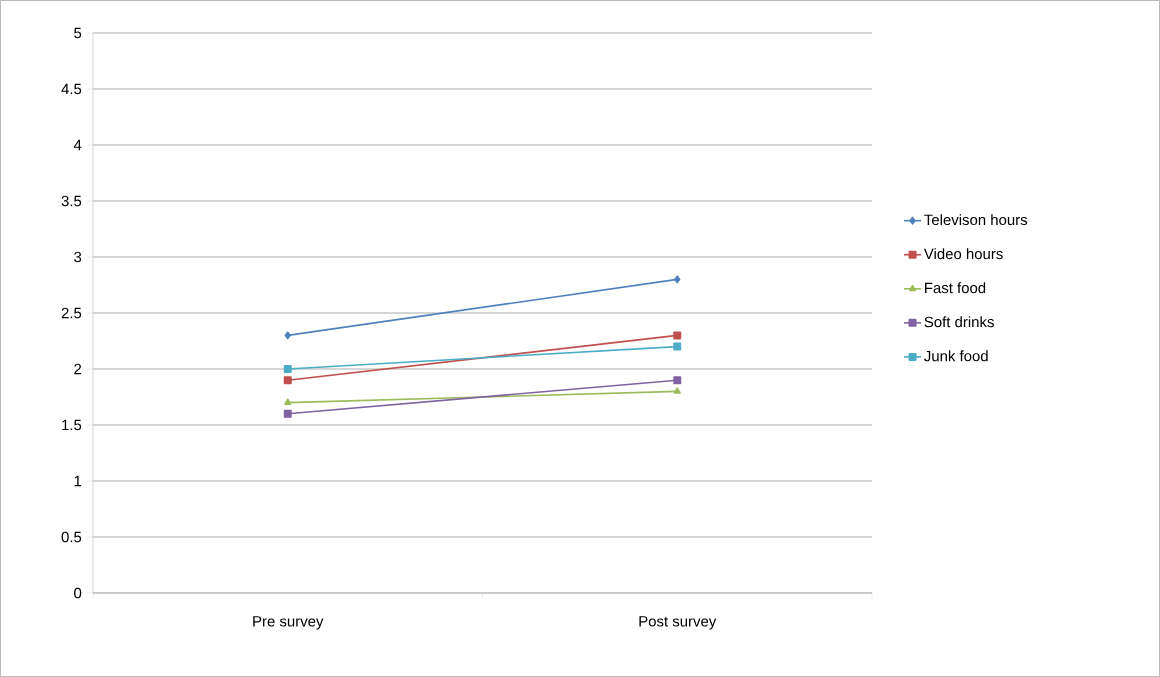 The height and width of the screenshot is (677, 1160). What do you see at coordinates (71, 537) in the screenshot?
I see `y-tick-label: 0.5` at bounding box center [71, 537].